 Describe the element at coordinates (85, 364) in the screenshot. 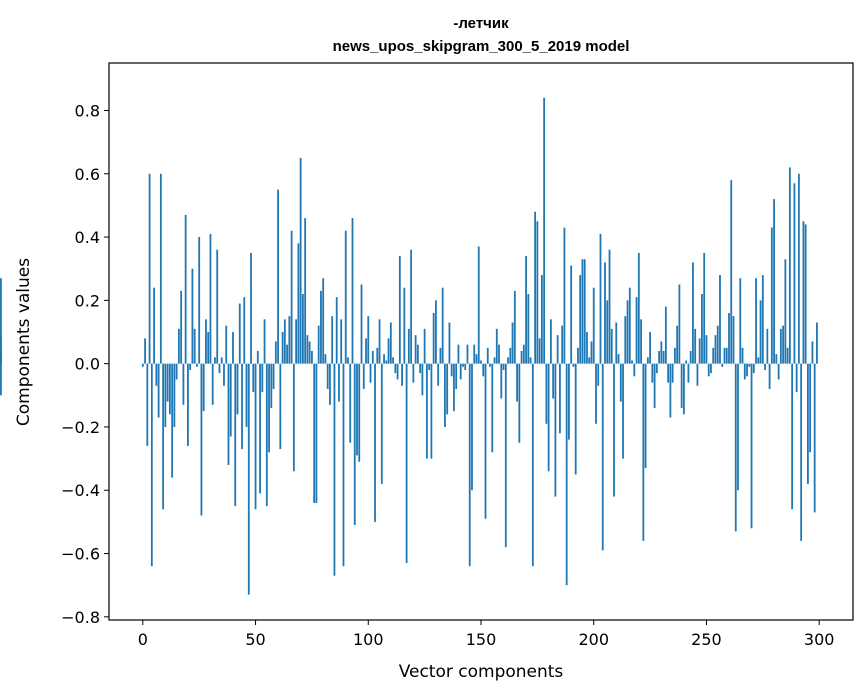

I see `y-axis-ticks: −0.8 −0.6 −0.4 −0.2 0.0 0.2 0.4 0.6 0.8` at that location.